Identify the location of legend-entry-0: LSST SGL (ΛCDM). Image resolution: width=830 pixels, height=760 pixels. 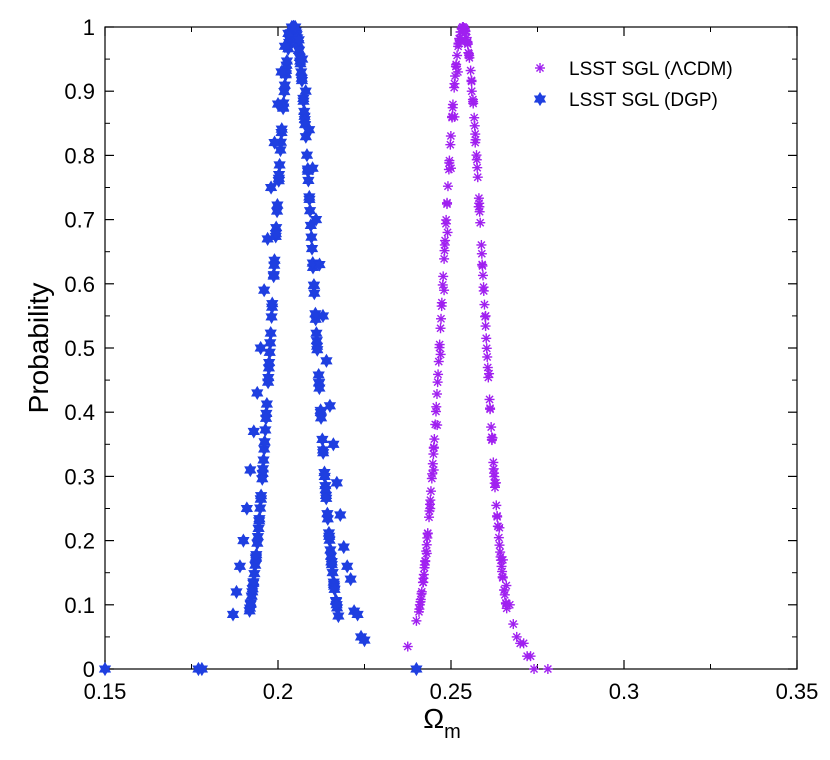
(634, 69).